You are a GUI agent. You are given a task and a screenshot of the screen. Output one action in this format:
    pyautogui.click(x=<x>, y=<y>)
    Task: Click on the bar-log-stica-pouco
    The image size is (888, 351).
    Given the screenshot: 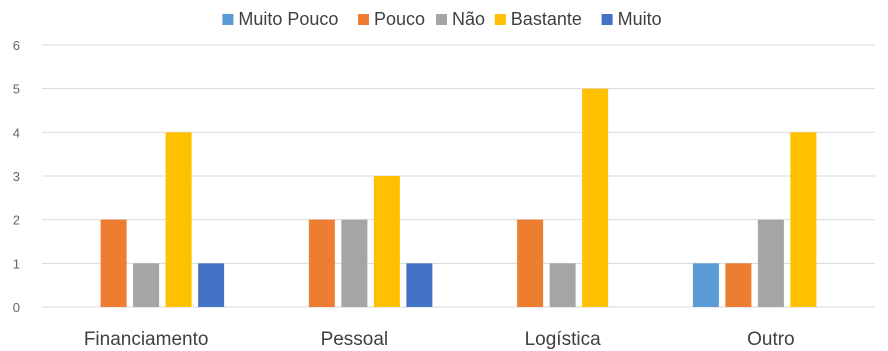 What is the action you would take?
    pyautogui.click(x=530, y=263)
    